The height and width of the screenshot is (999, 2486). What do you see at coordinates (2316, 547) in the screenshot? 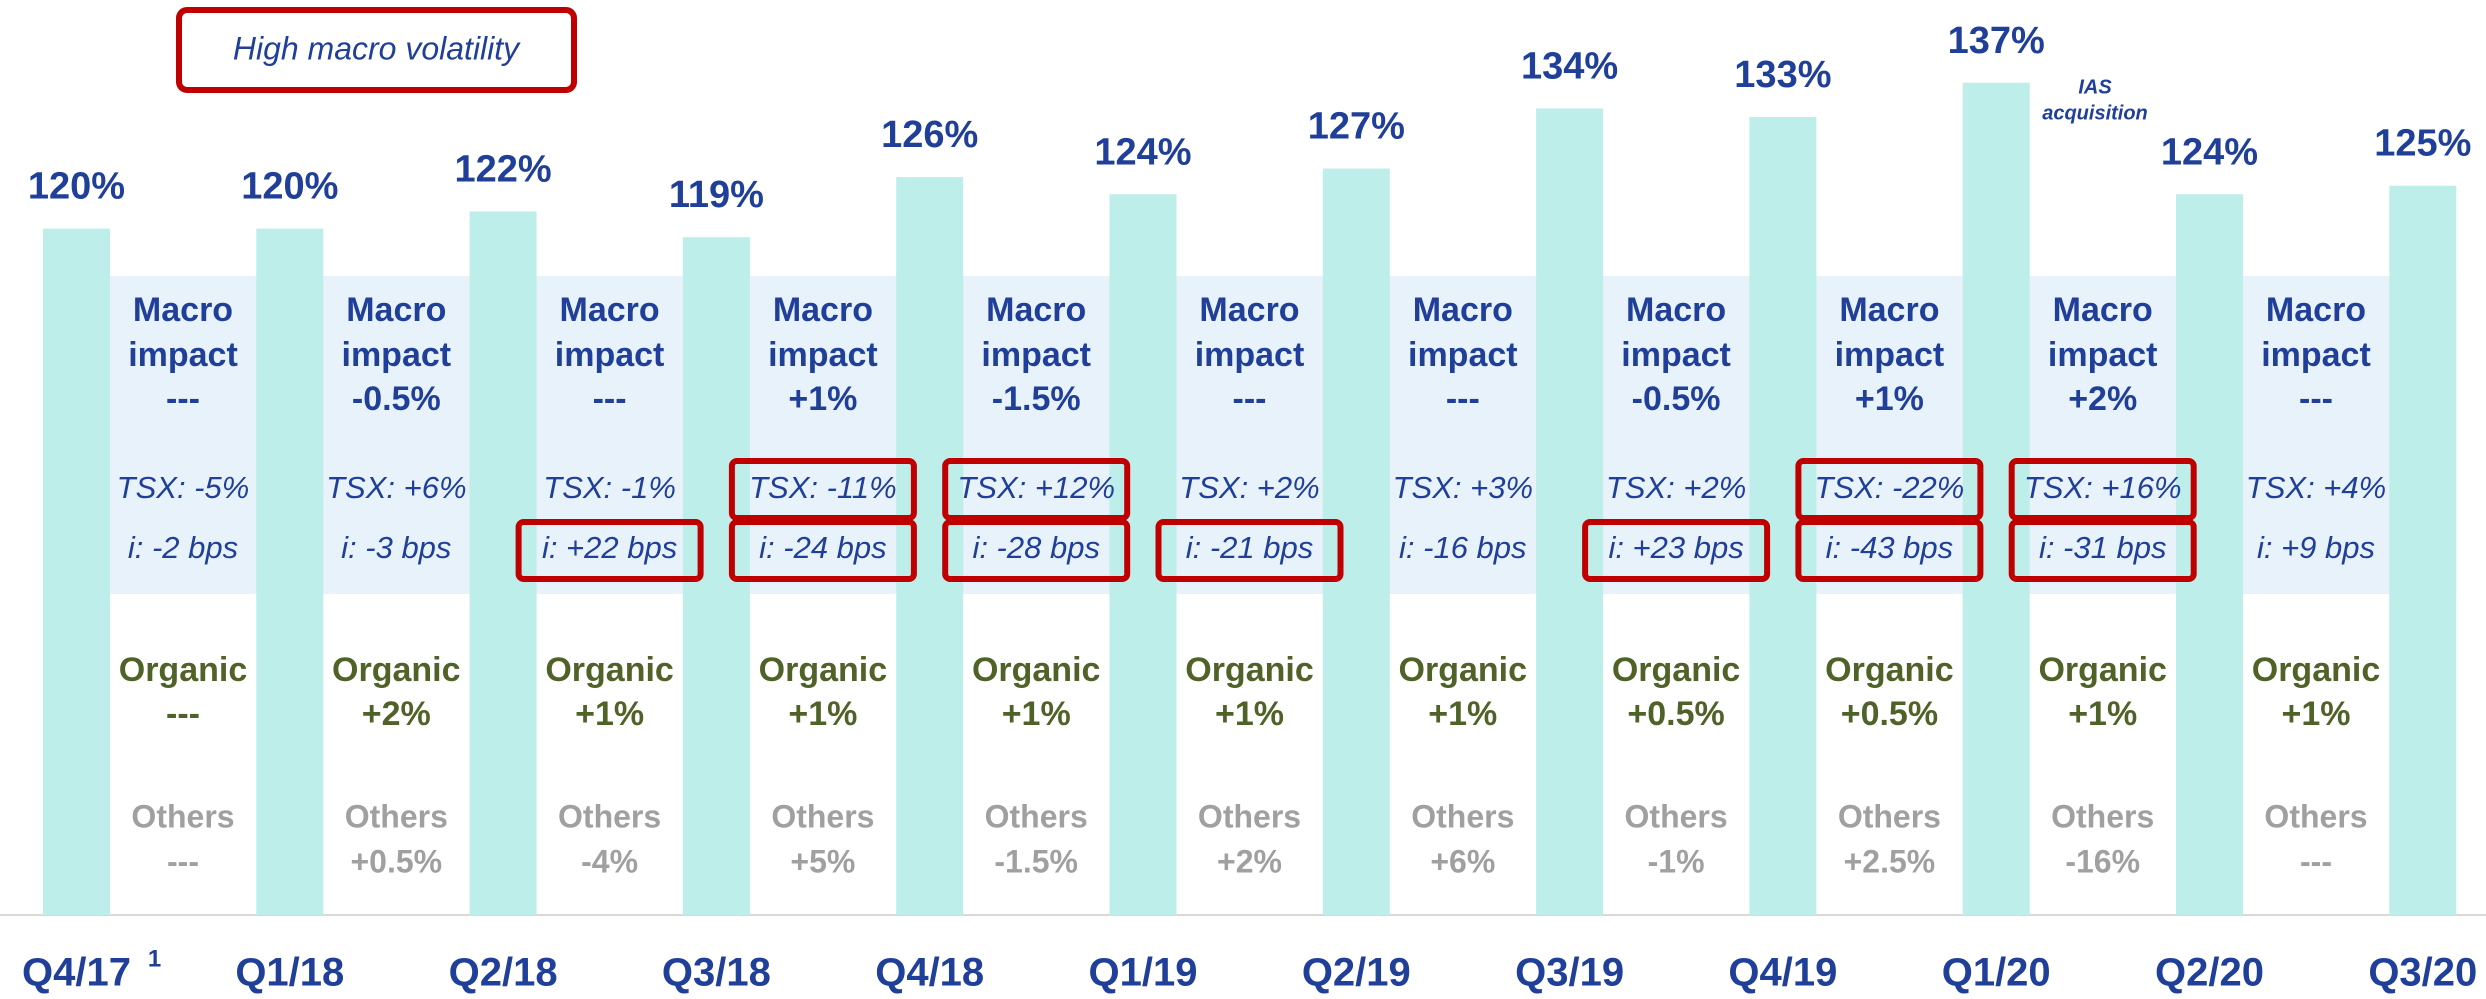
I see `rate-change: i: +9 bps` at bounding box center [2316, 547].